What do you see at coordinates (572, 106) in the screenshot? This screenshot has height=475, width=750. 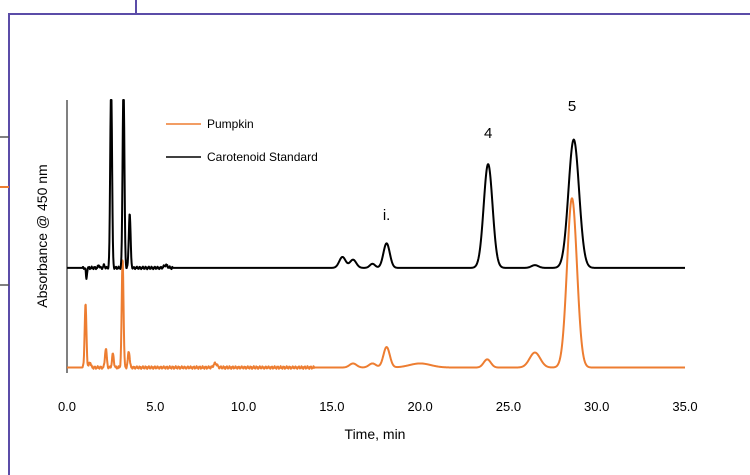 I see `peak-label: 5` at bounding box center [572, 106].